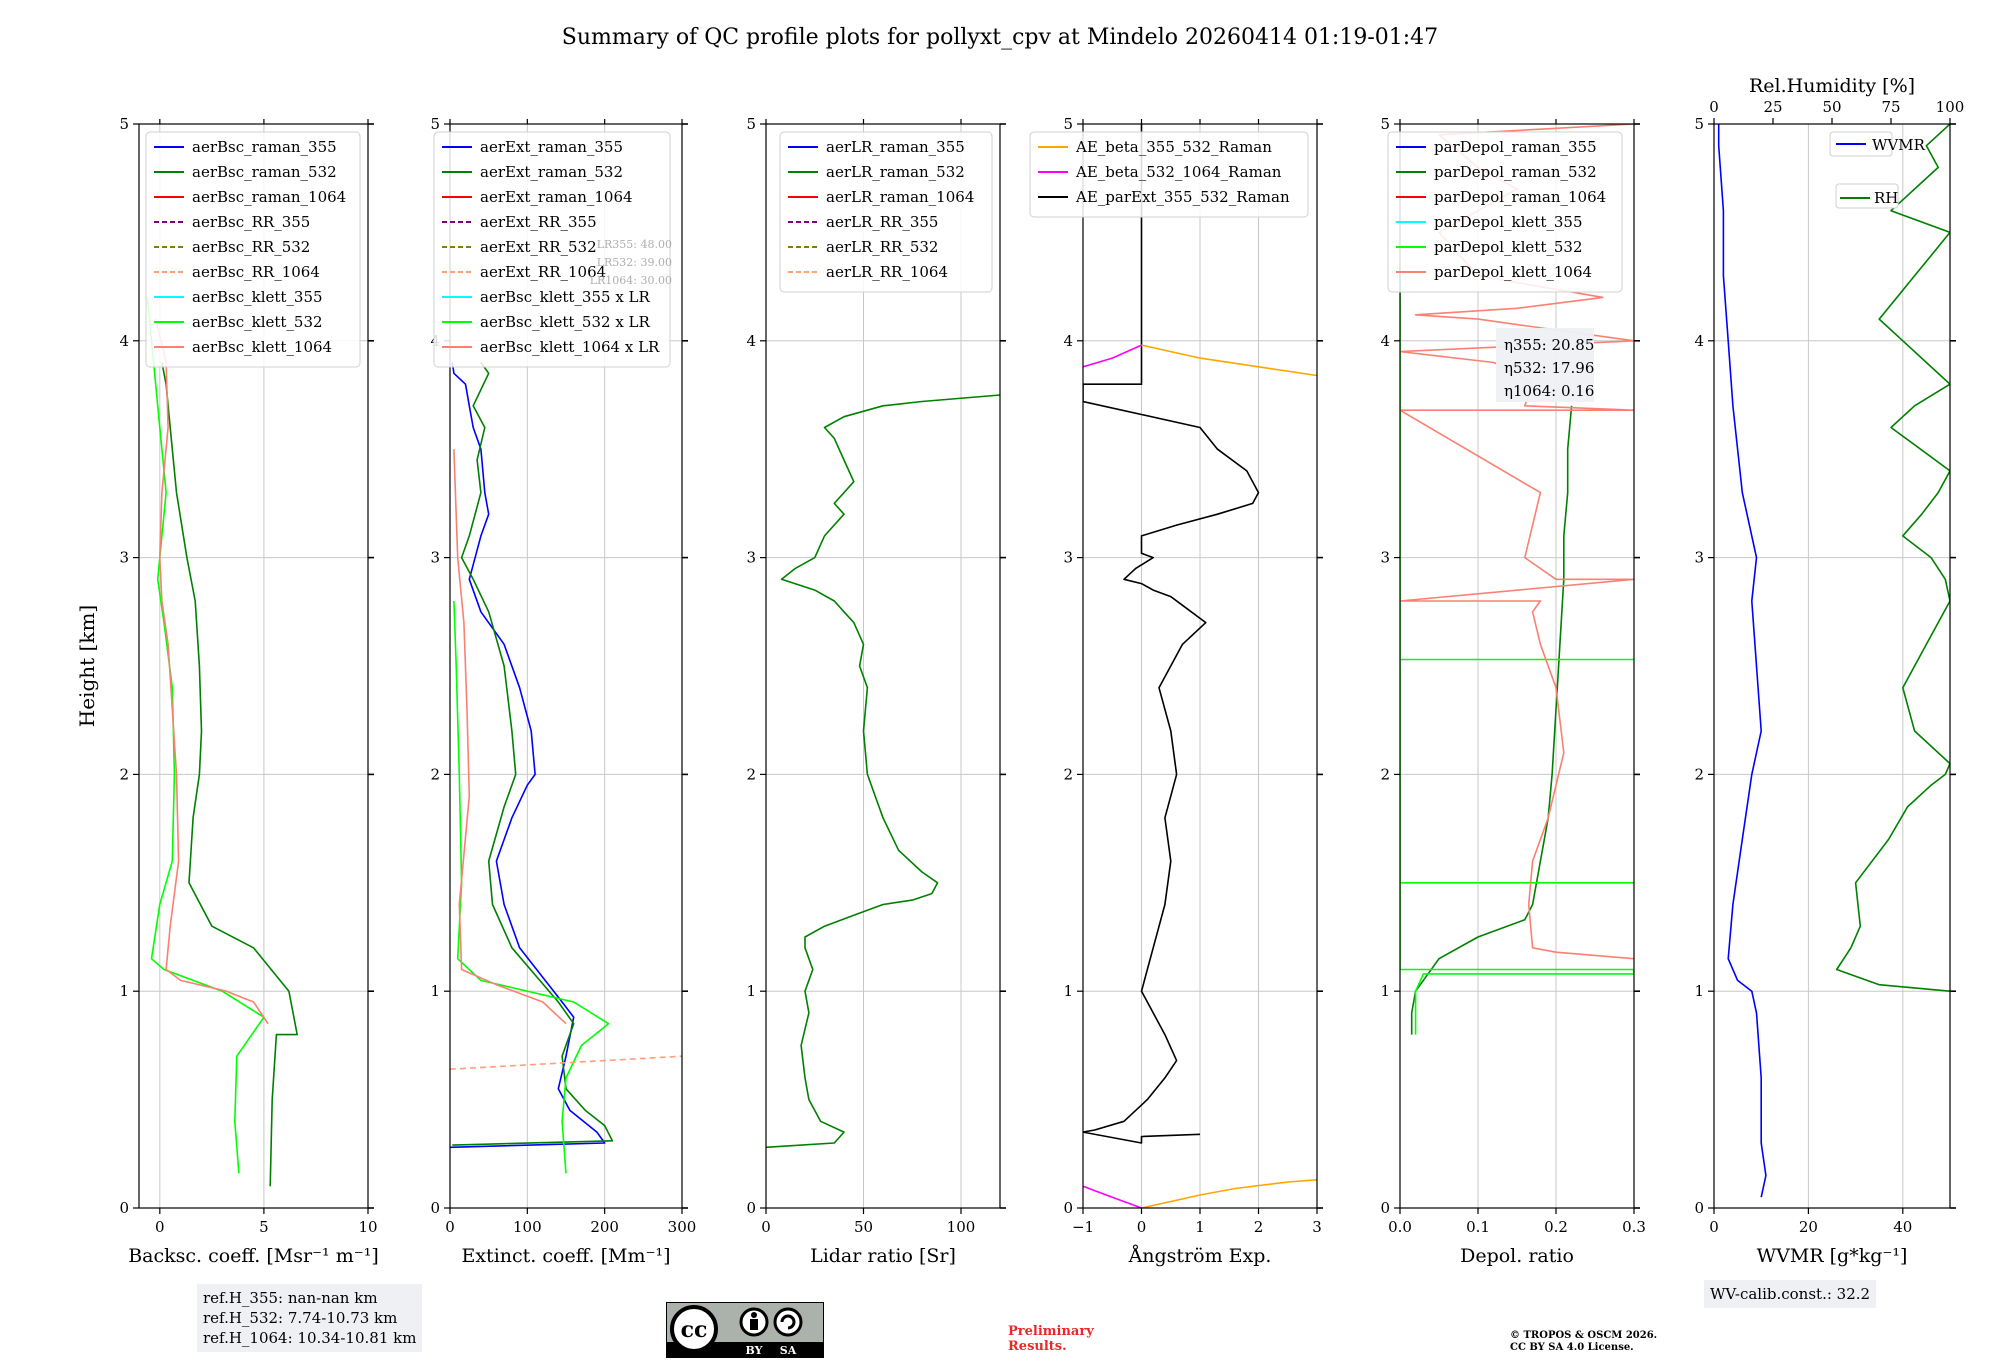  I want to click on cc-sa-label: SA, so click(788, 1350).